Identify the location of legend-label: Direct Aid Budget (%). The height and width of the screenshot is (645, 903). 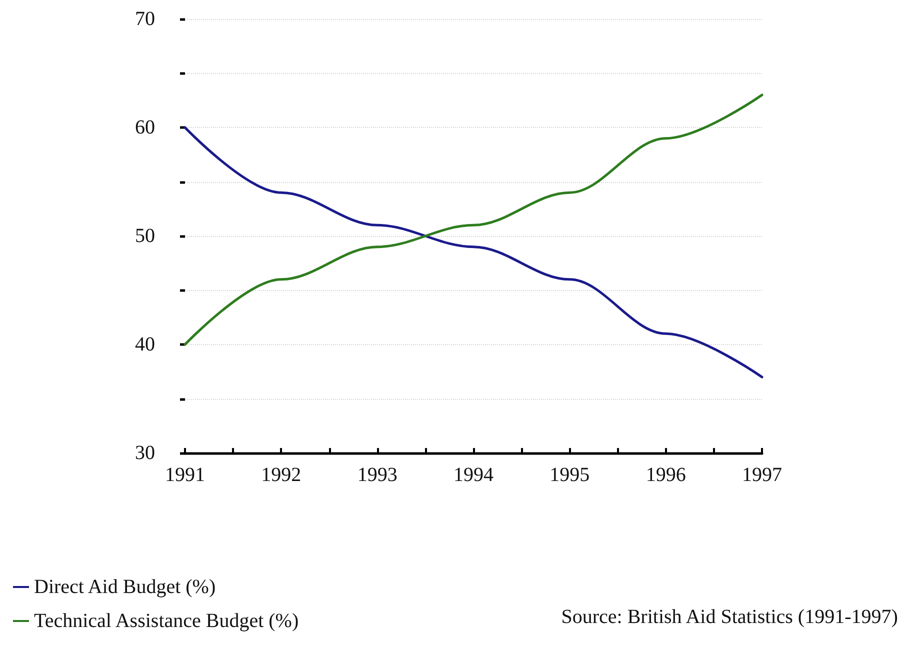
(125, 587).